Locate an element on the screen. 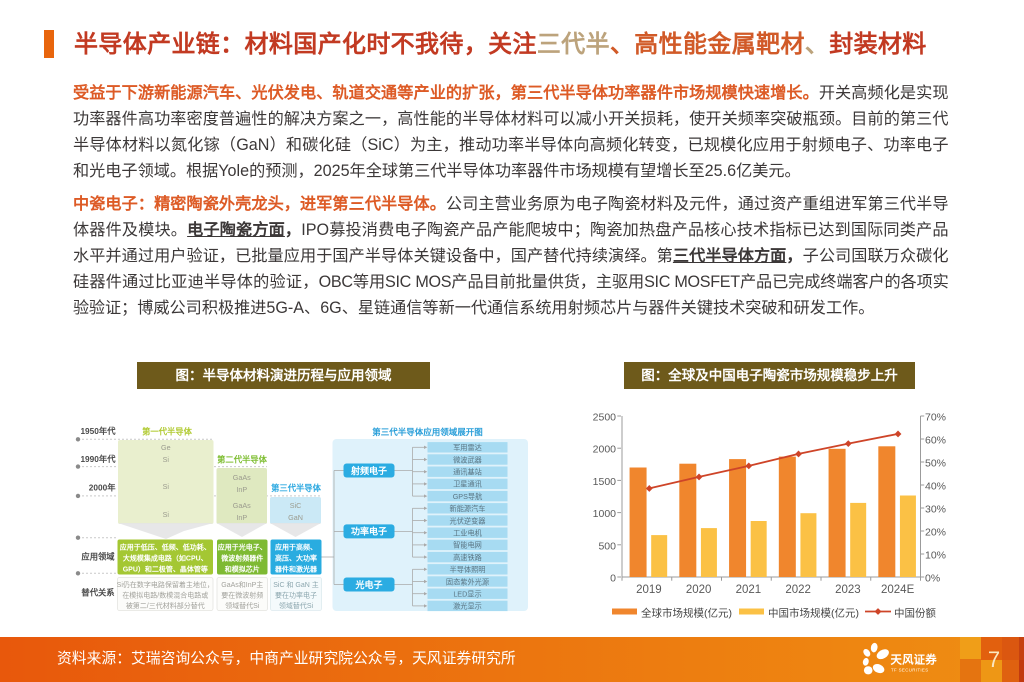 This screenshot has height=682, width=1024. svg-text: 第三代半导体应用领域展开图 is located at coordinates (427, 432).